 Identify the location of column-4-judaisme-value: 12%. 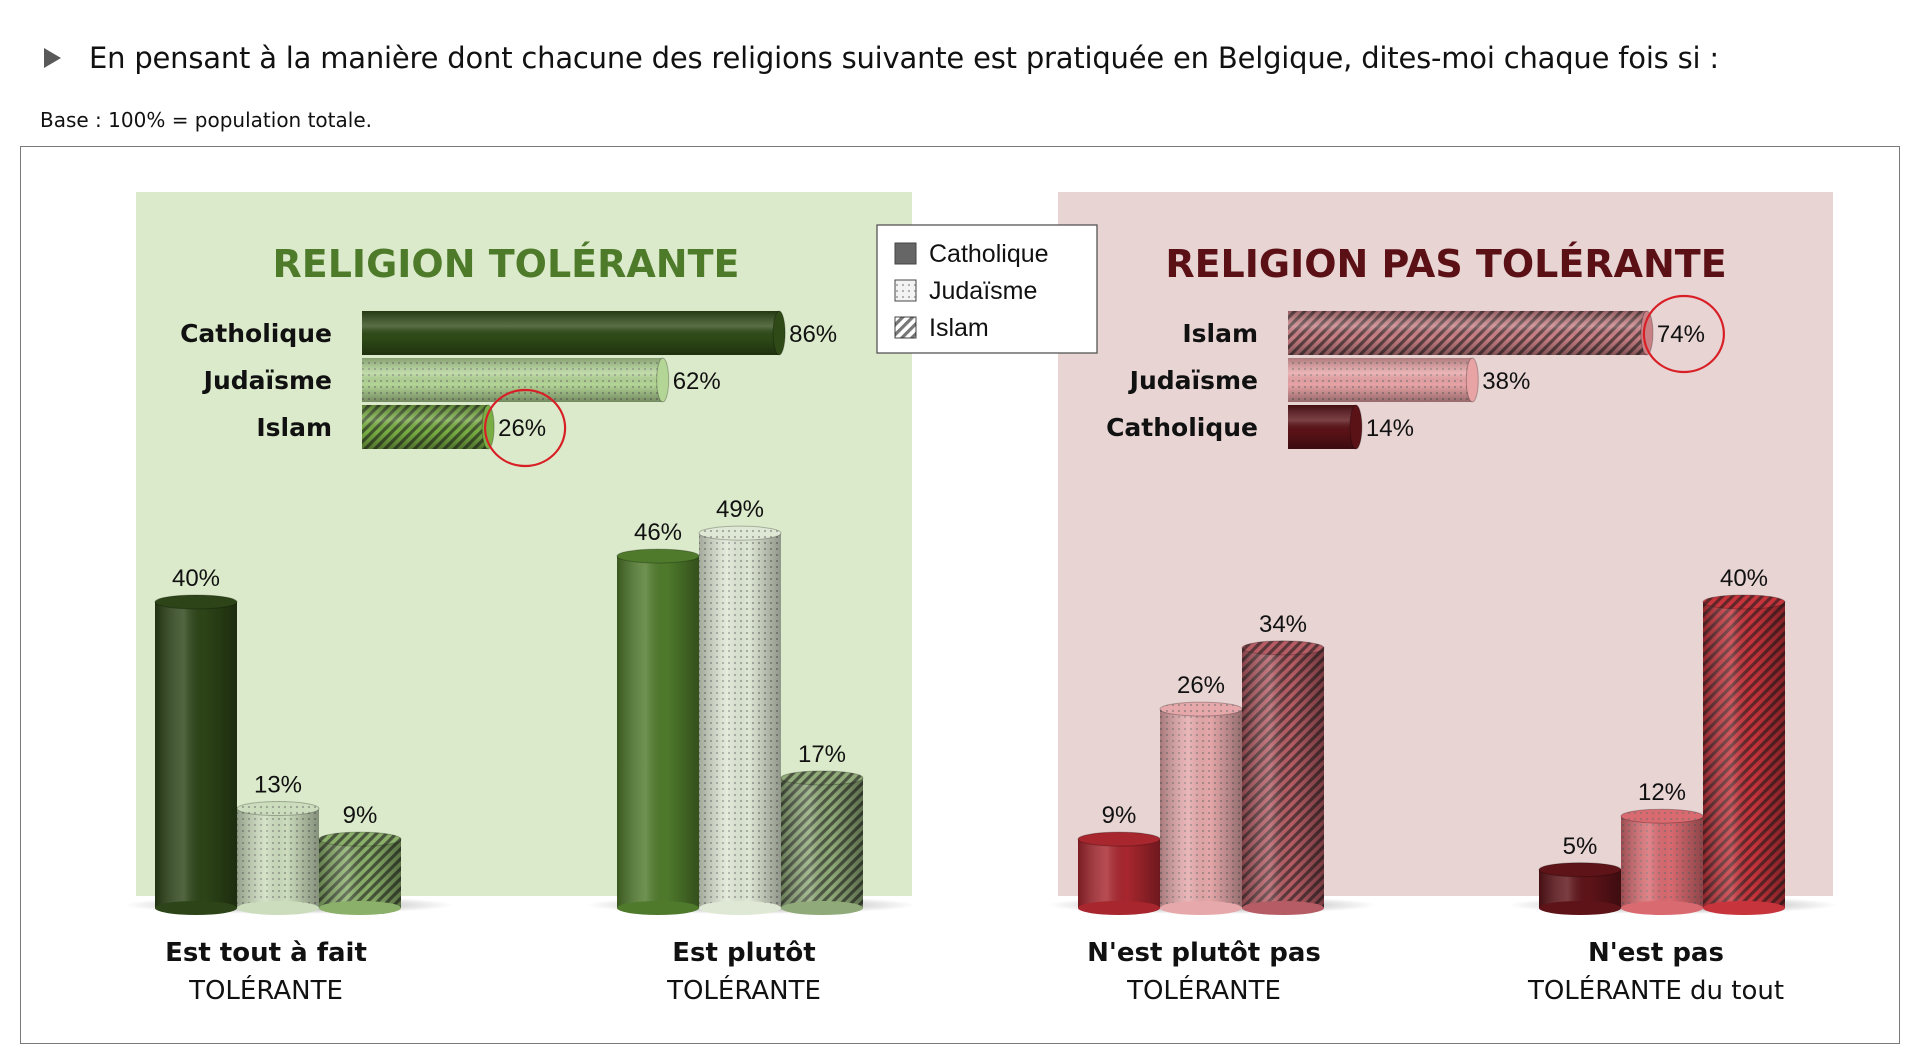
(1662, 792).